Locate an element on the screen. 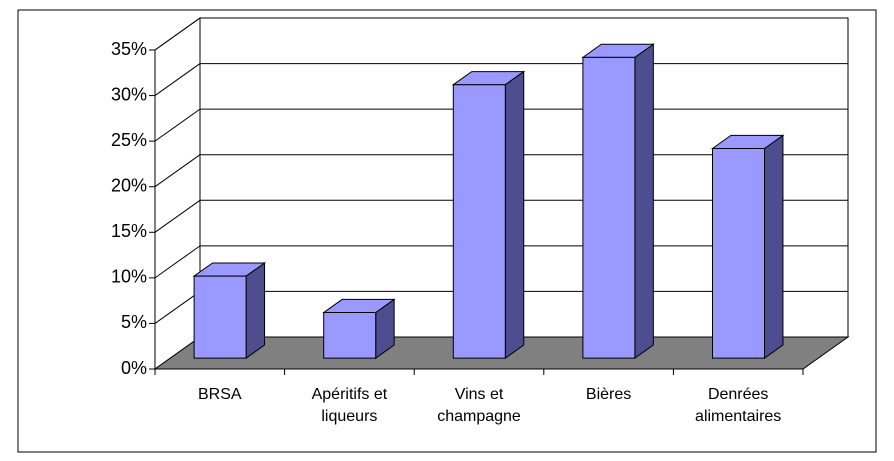 The height and width of the screenshot is (461, 894). y-tick-label: 5% is located at coordinates (134, 322).